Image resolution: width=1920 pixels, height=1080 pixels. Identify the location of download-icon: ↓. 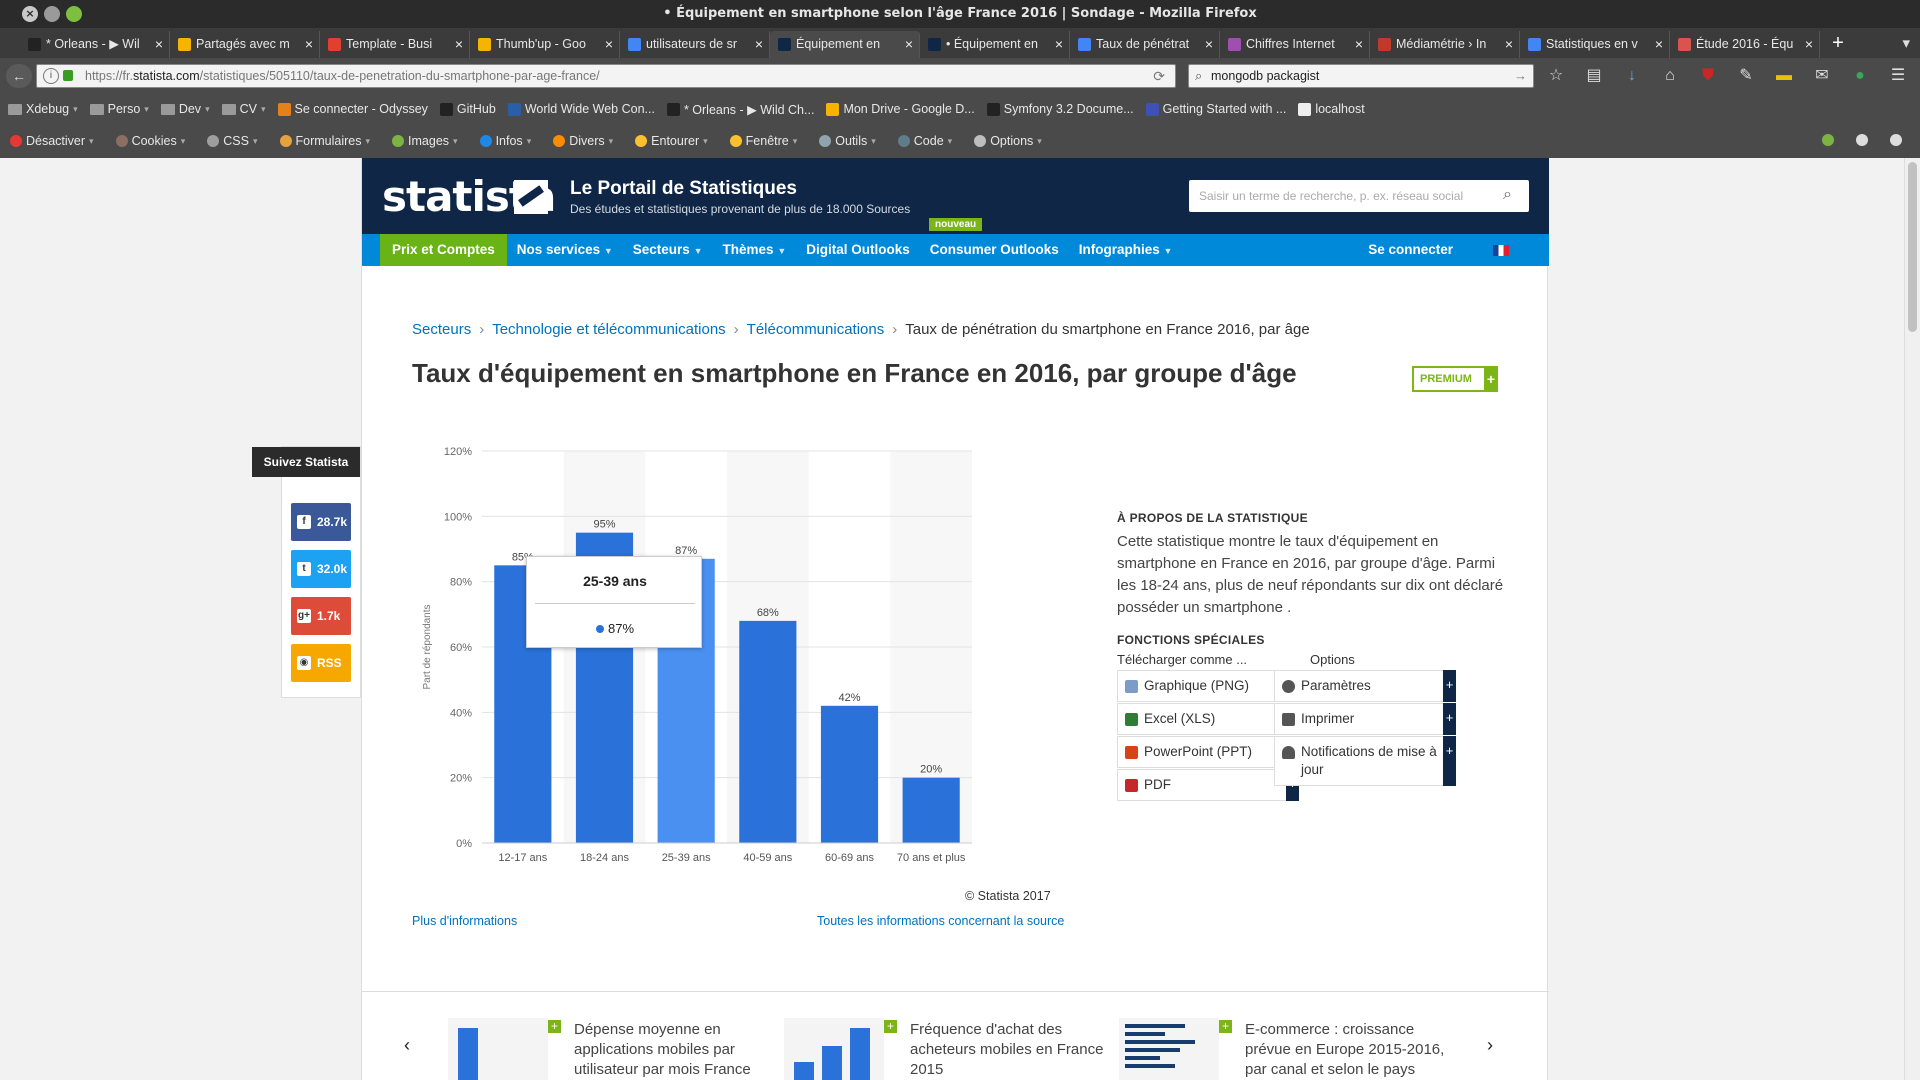
(1632, 75).